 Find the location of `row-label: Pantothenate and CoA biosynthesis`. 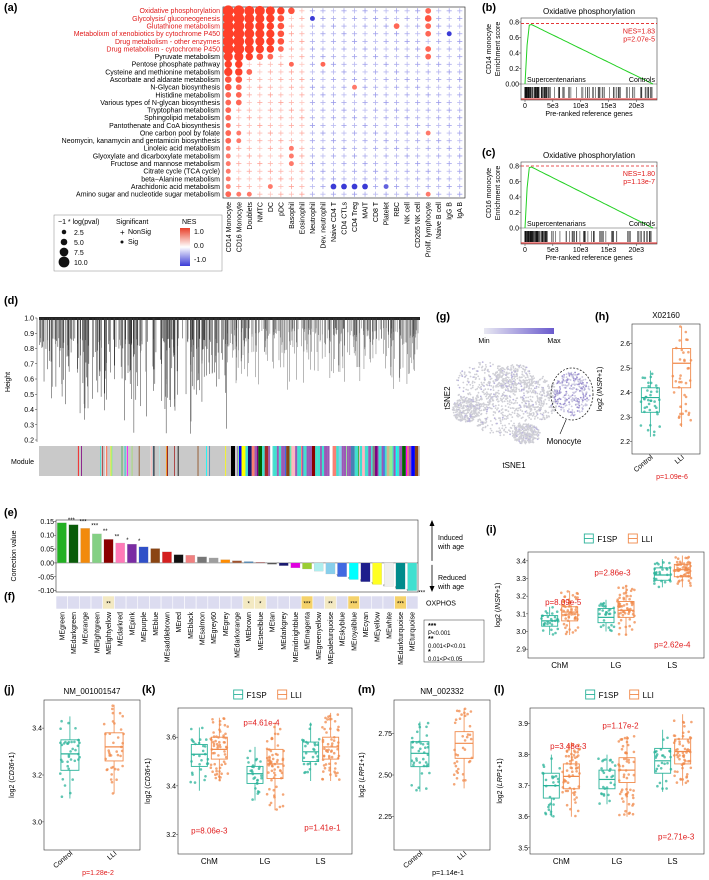

row-label: Pantothenate and CoA biosynthesis is located at coordinates (164, 126).